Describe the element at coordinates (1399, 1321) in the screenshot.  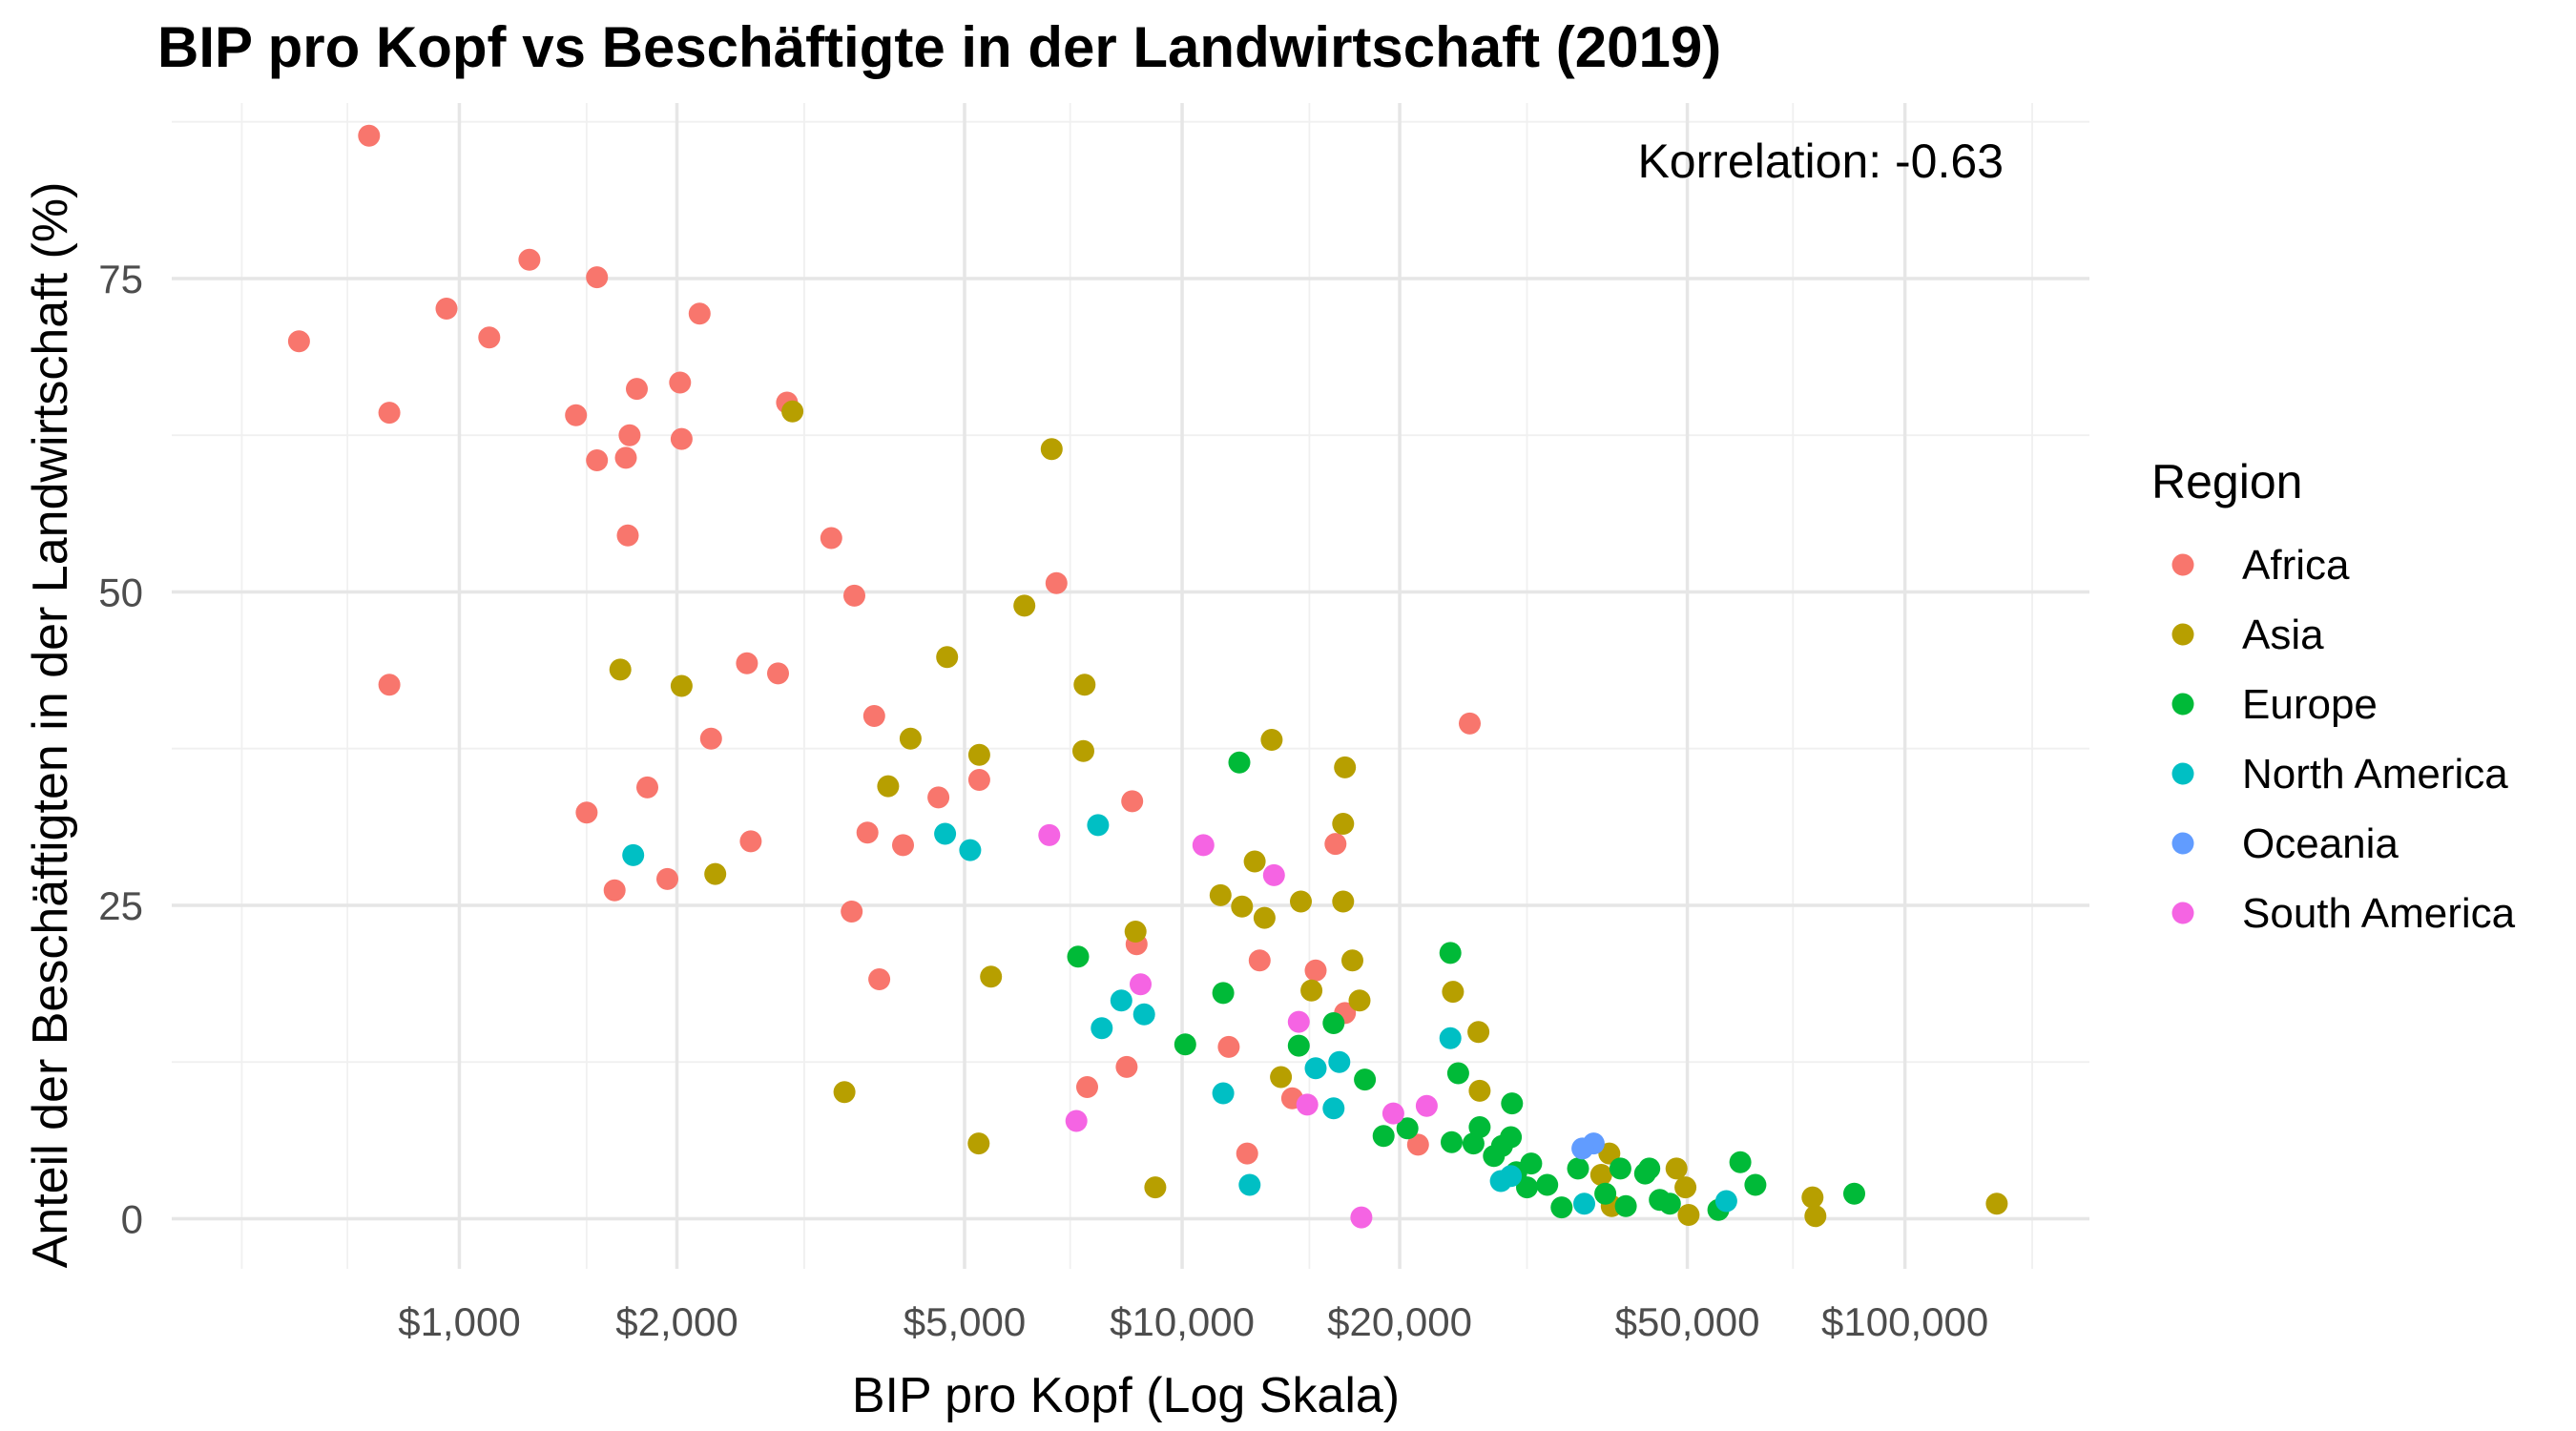
I see `x-tick-label: $20,000` at that location.